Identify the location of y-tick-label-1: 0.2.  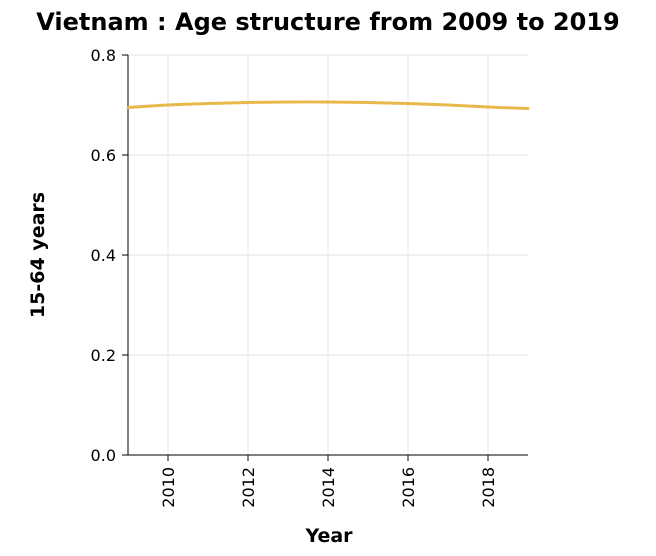
(103, 355).